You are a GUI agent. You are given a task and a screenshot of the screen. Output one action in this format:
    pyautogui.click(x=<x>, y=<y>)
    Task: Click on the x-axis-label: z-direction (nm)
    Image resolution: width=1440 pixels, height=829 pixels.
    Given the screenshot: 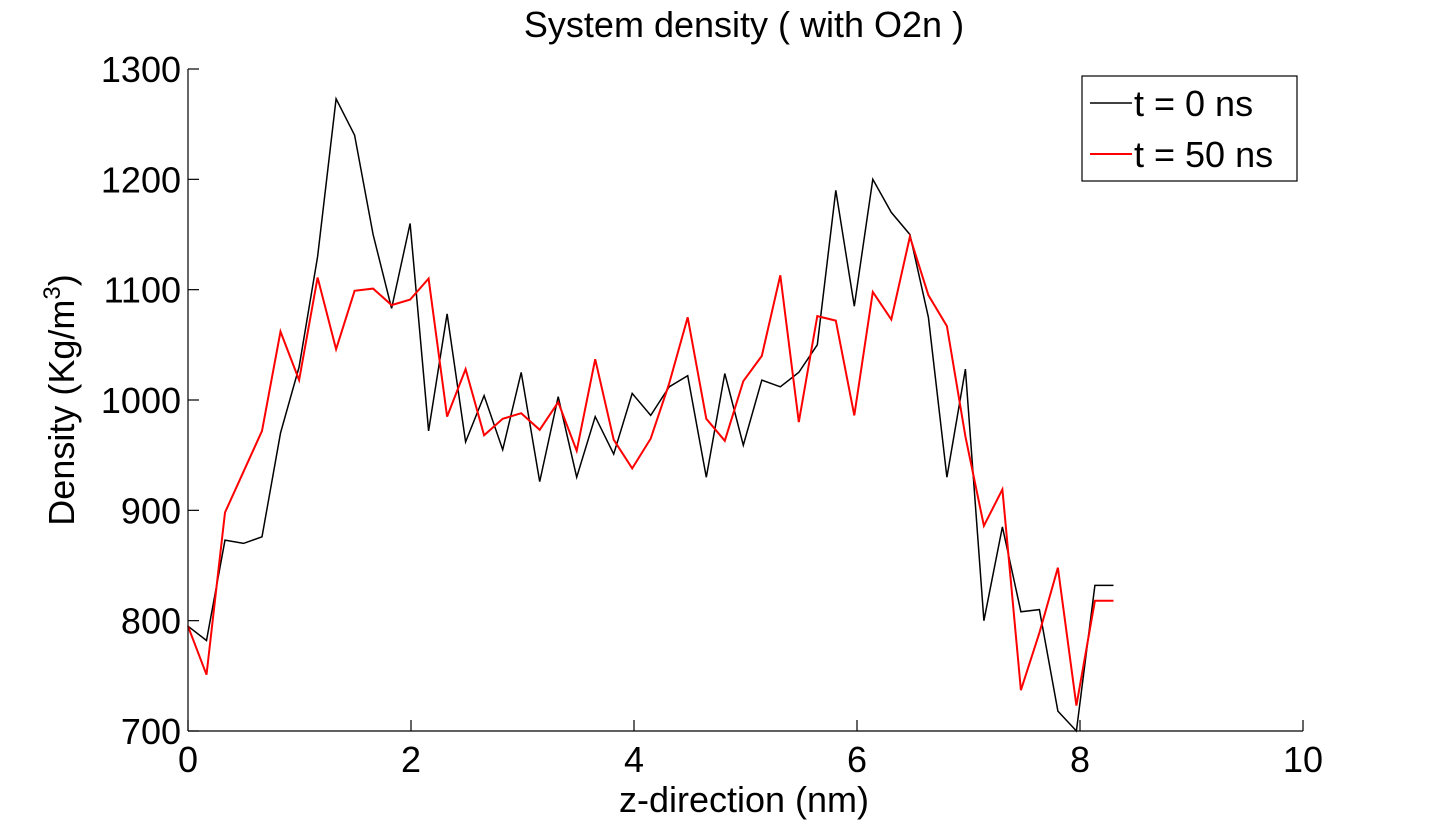 What is the action you would take?
    pyautogui.click(x=744, y=799)
    